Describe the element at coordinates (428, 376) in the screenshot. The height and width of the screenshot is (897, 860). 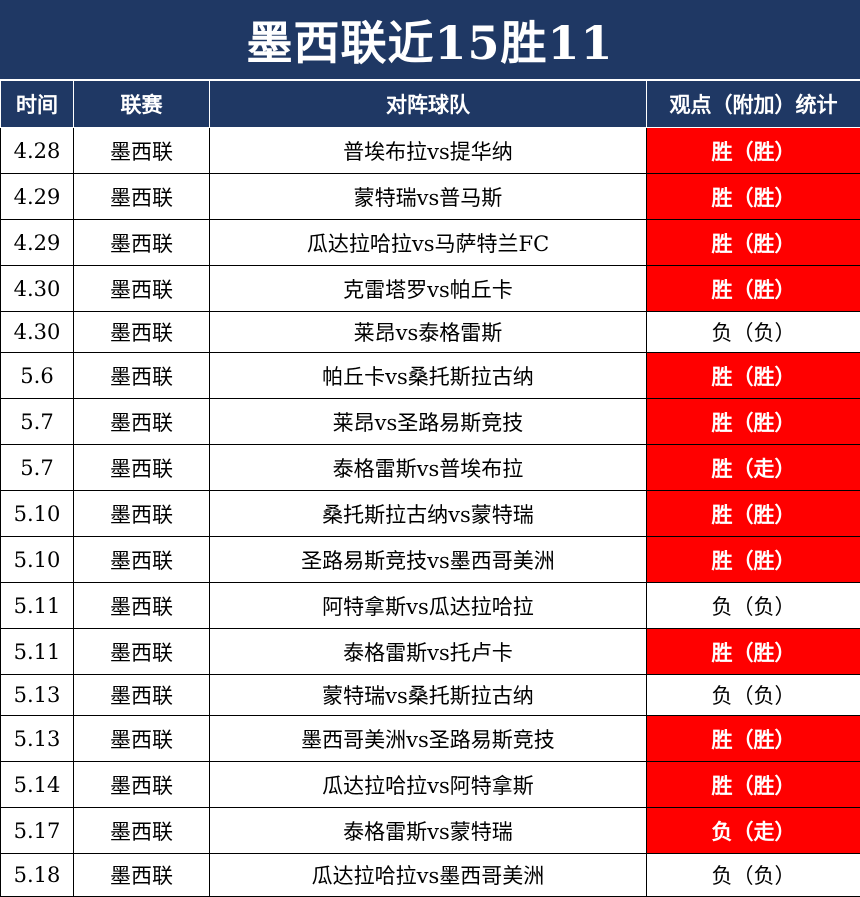
I see `cell-match: 帕丘卡vs桑托斯拉古纳` at that location.